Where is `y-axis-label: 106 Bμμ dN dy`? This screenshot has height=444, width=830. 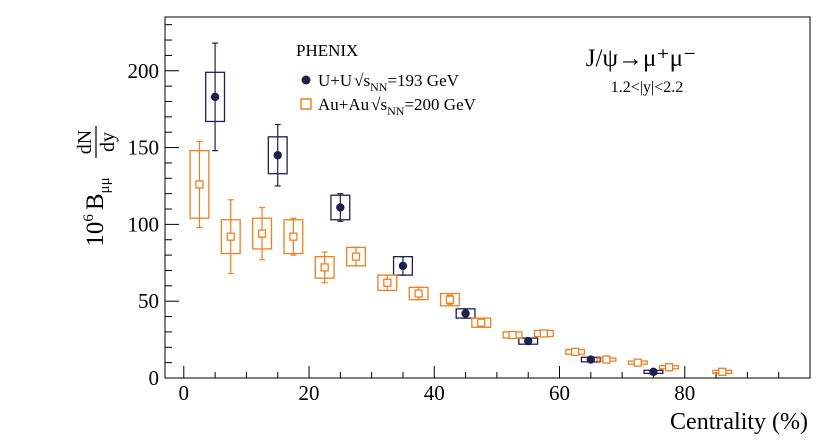 y-axis-label: 106 Bμμ dN dy is located at coordinates (96, 186).